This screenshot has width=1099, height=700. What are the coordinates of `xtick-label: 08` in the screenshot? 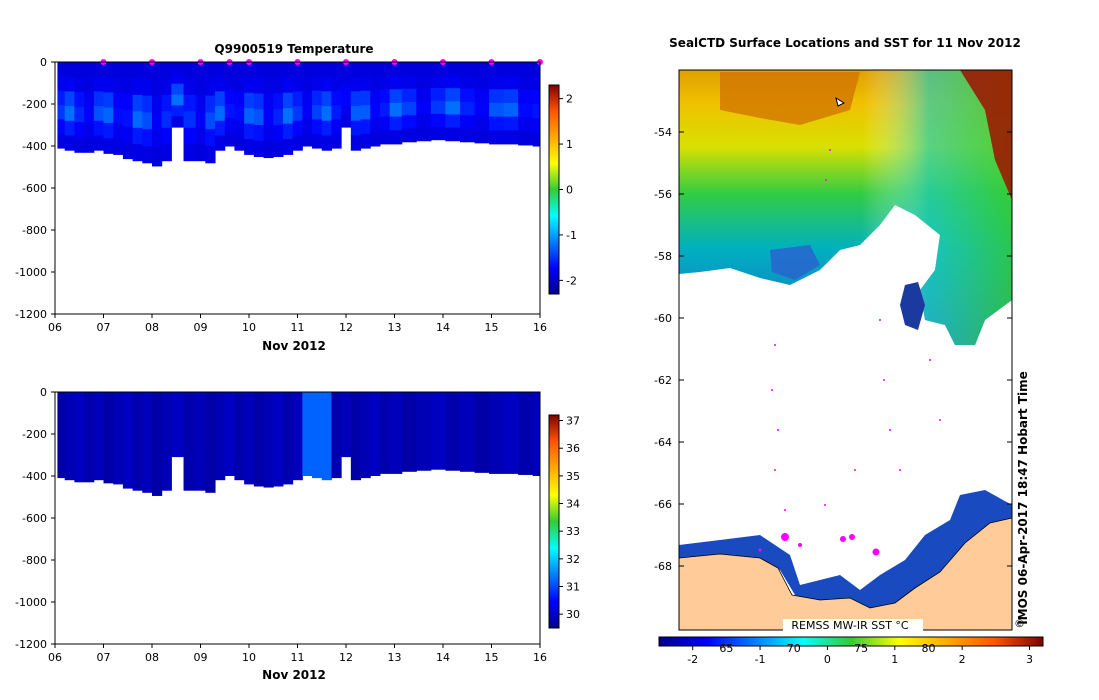 It's located at (152, 327).